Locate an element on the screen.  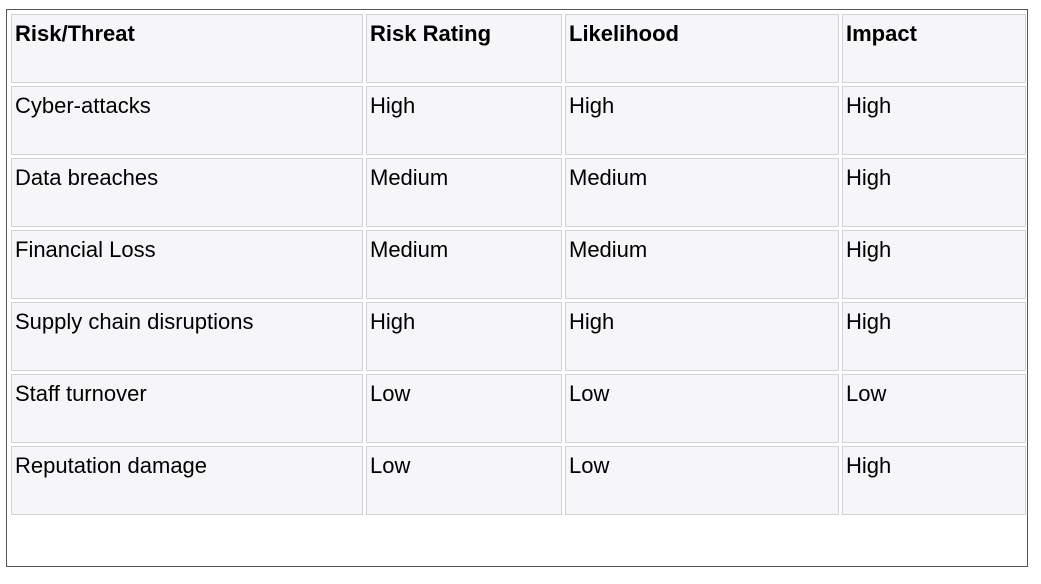
header-impact: Impact is located at coordinates (934, 48).